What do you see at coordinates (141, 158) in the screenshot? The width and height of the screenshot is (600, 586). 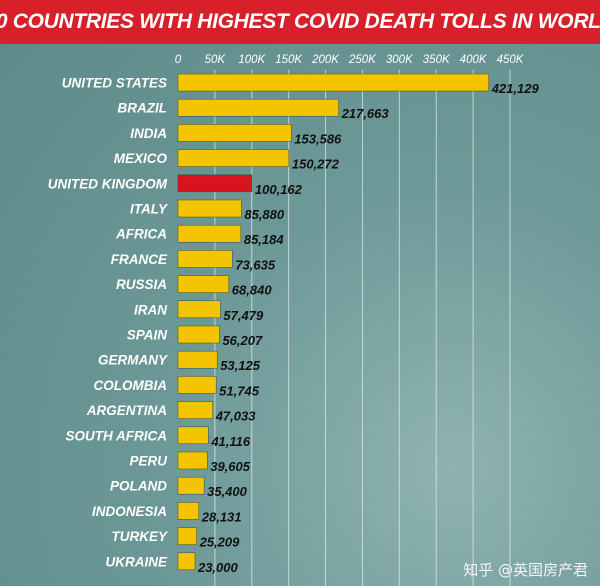 I see `category-label: MEXICO` at bounding box center [141, 158].